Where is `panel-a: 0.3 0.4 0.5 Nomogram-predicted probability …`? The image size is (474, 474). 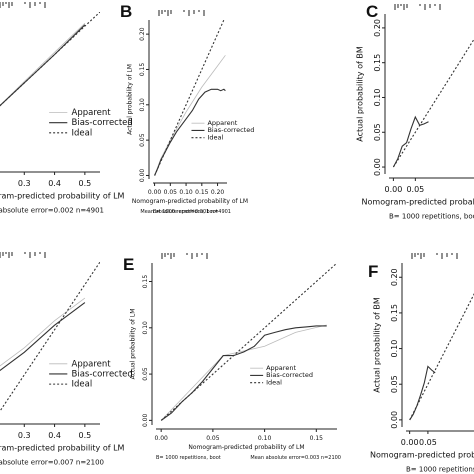
panel-a: 0.3 0.4 0.5 Nomogram-predicted probability … is located at coordinates (66, 108).